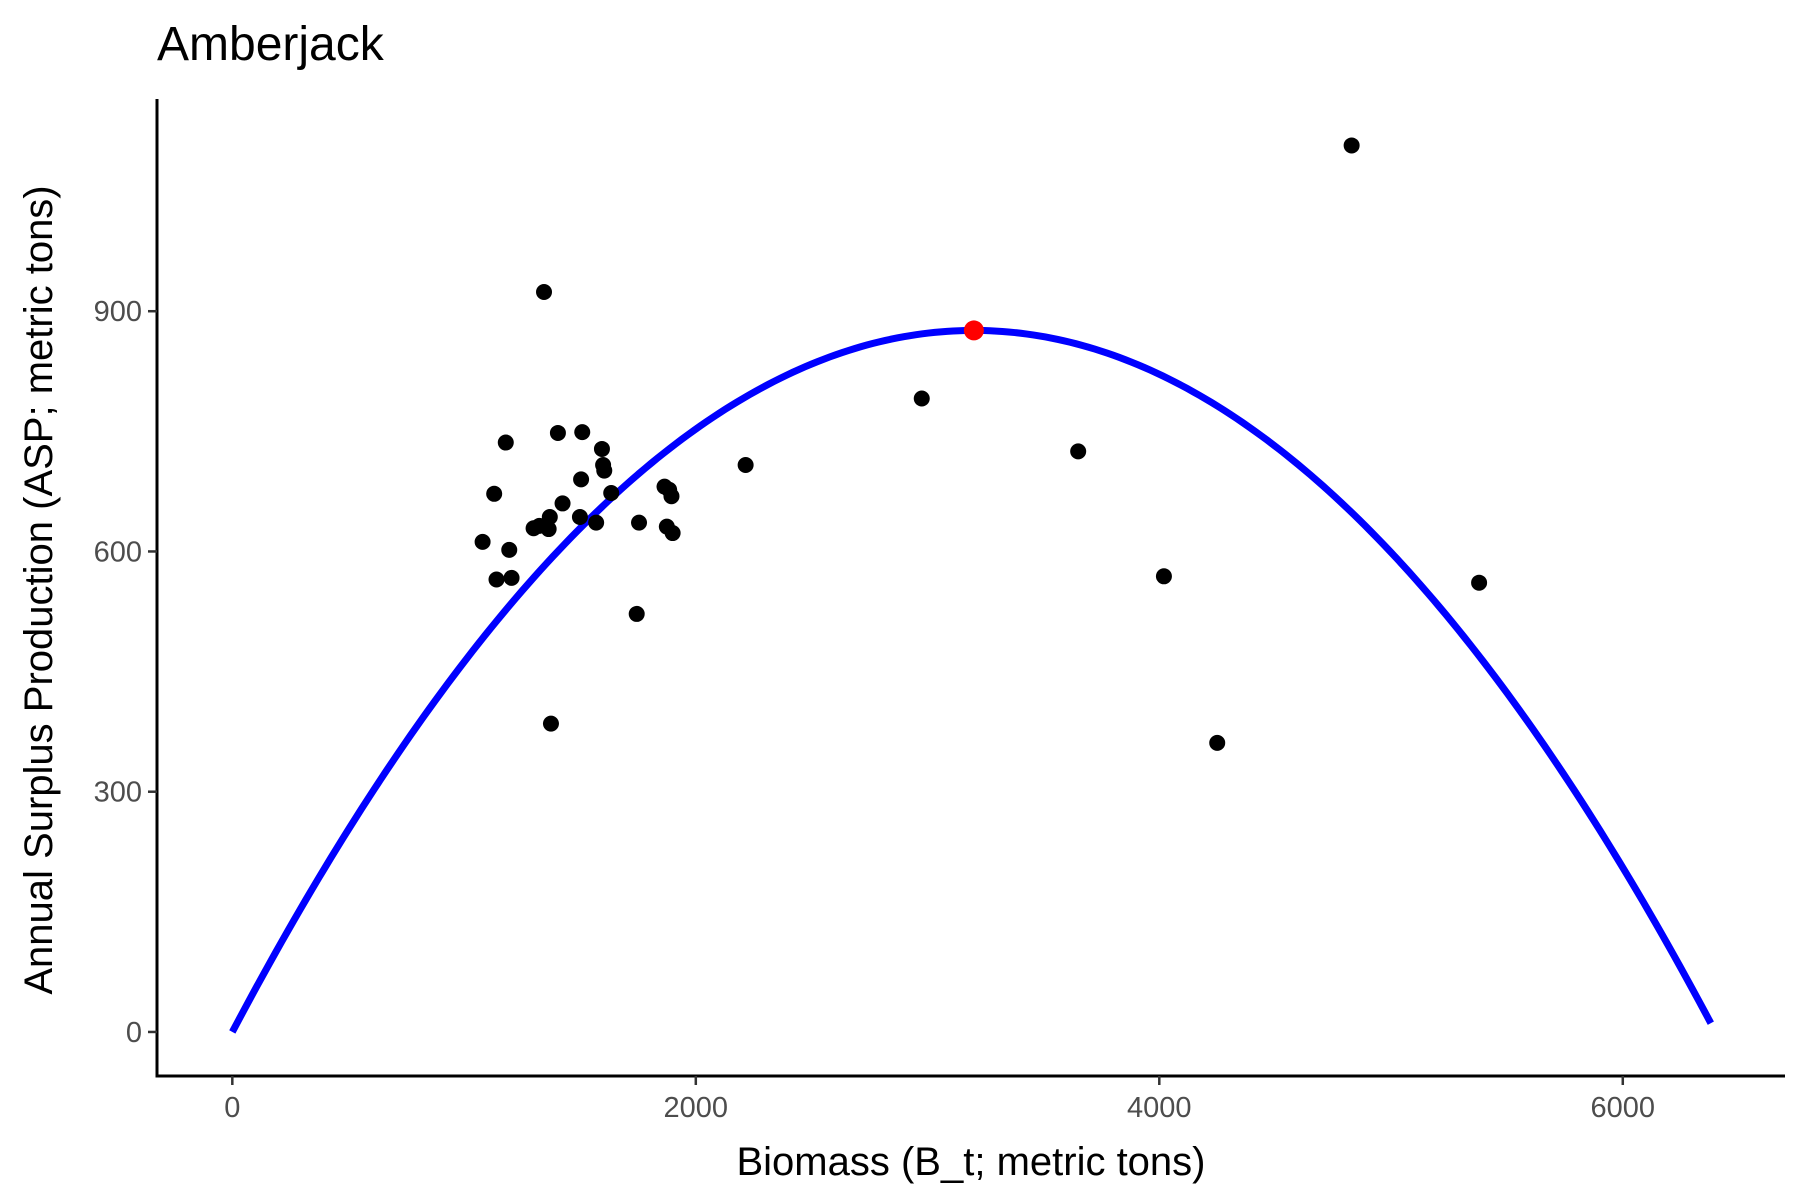 Image resolution: width=1800 pixels, height=1200 pixels. Describe the element at coordinates (939, 1100) in the screenshot. I see `x-ticks: 0 2000 4000 6000` at that location.